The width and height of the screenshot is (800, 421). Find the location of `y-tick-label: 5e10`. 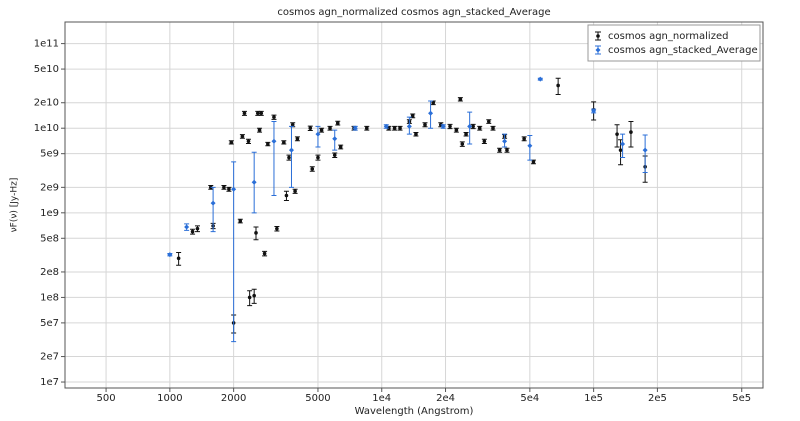

y-tick-label: 5e10 is located at coordinates (46, 69).